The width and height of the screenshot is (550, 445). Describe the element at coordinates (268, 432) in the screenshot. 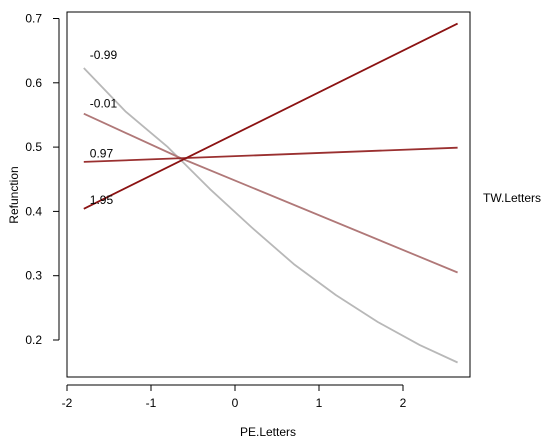

I see `x-axis-label: PE.Letters` at that location.